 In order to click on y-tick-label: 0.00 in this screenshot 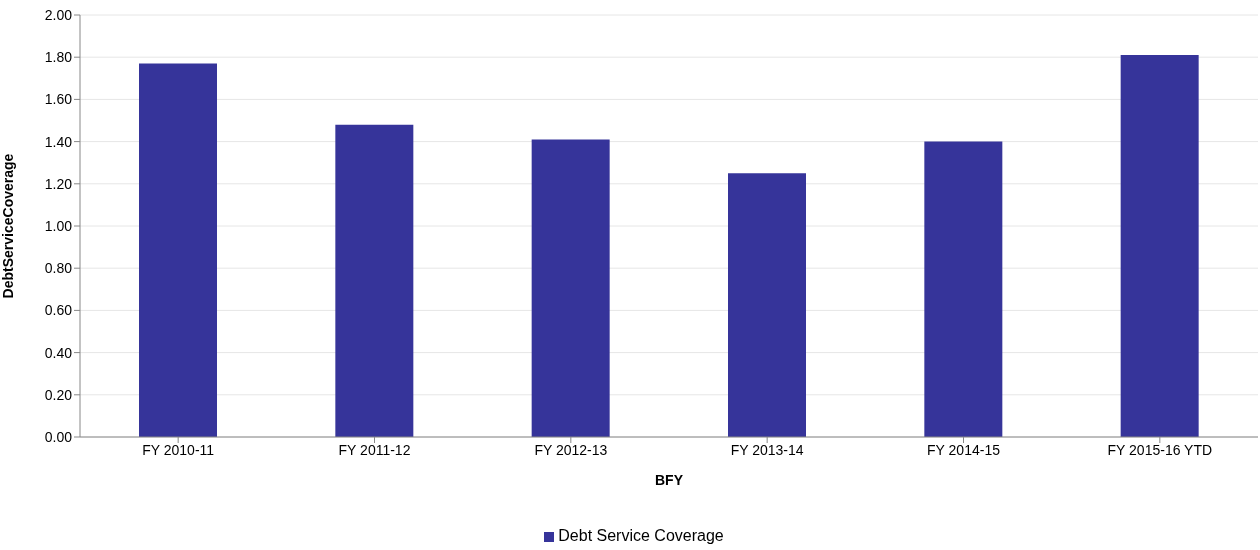, I will do `click(58, 436)`.